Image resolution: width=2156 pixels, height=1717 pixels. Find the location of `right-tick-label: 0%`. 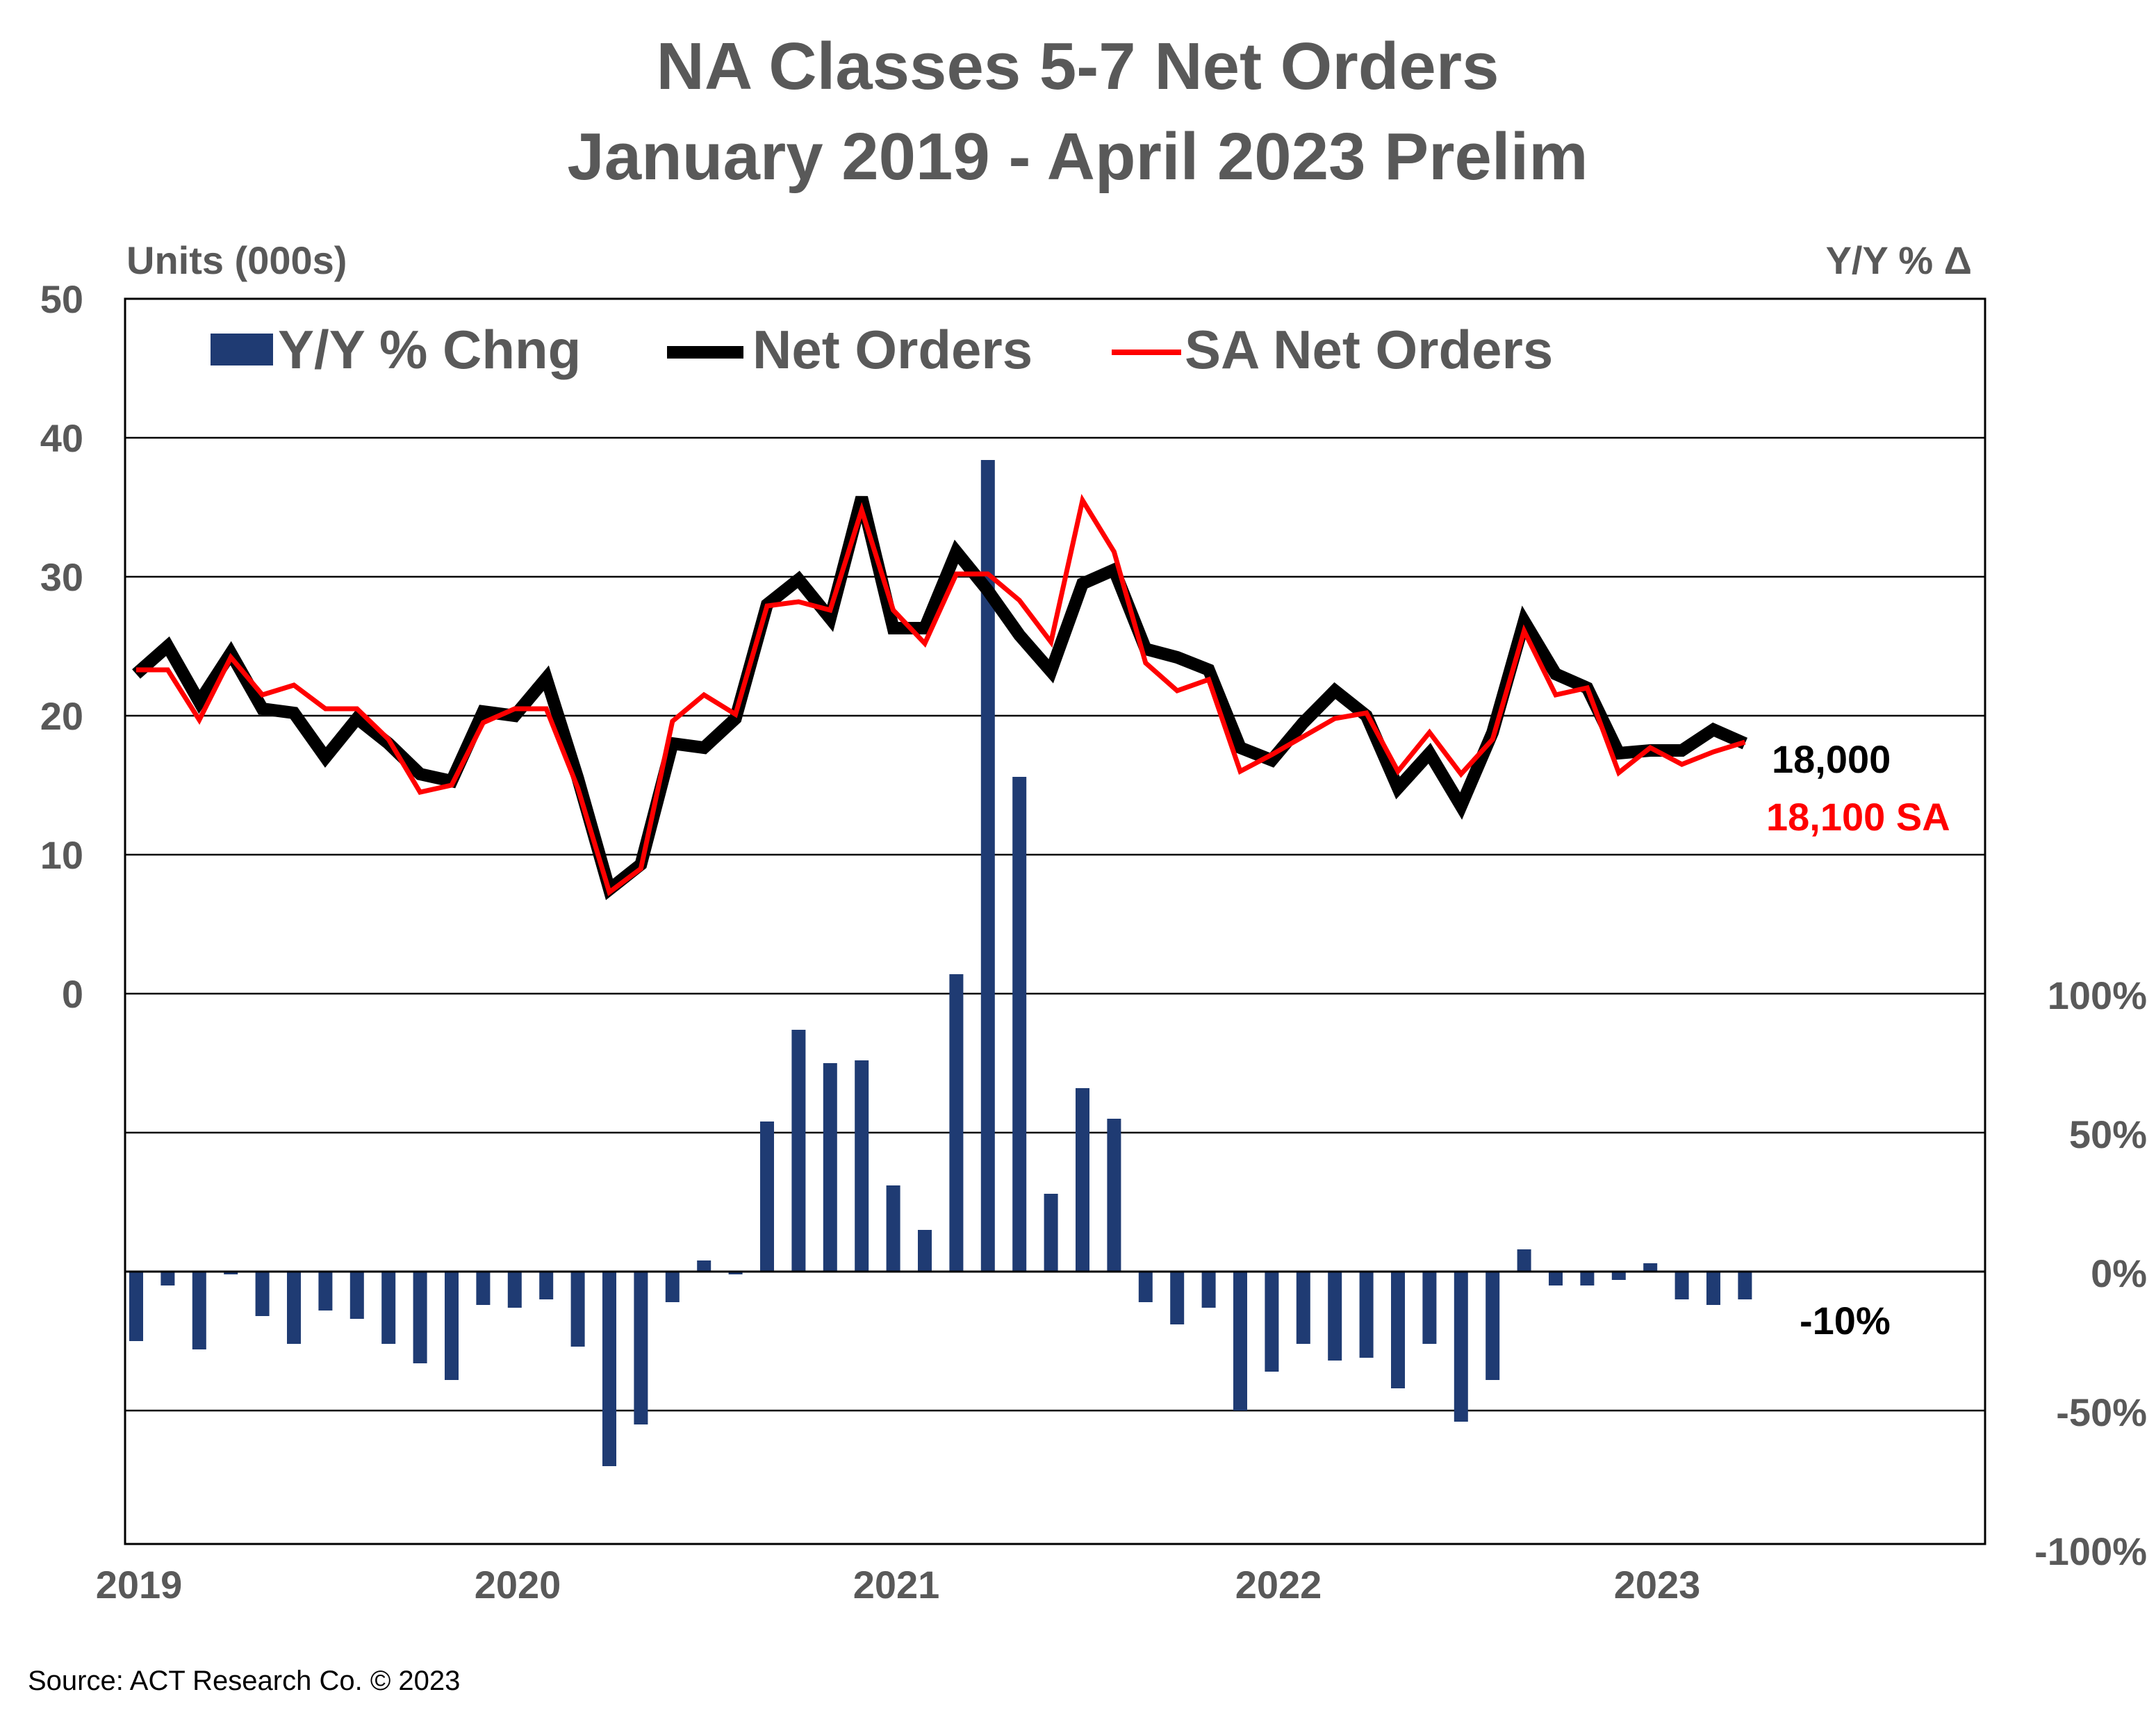

right-tick-label: 0% is located at coordinates (2119, 1273).